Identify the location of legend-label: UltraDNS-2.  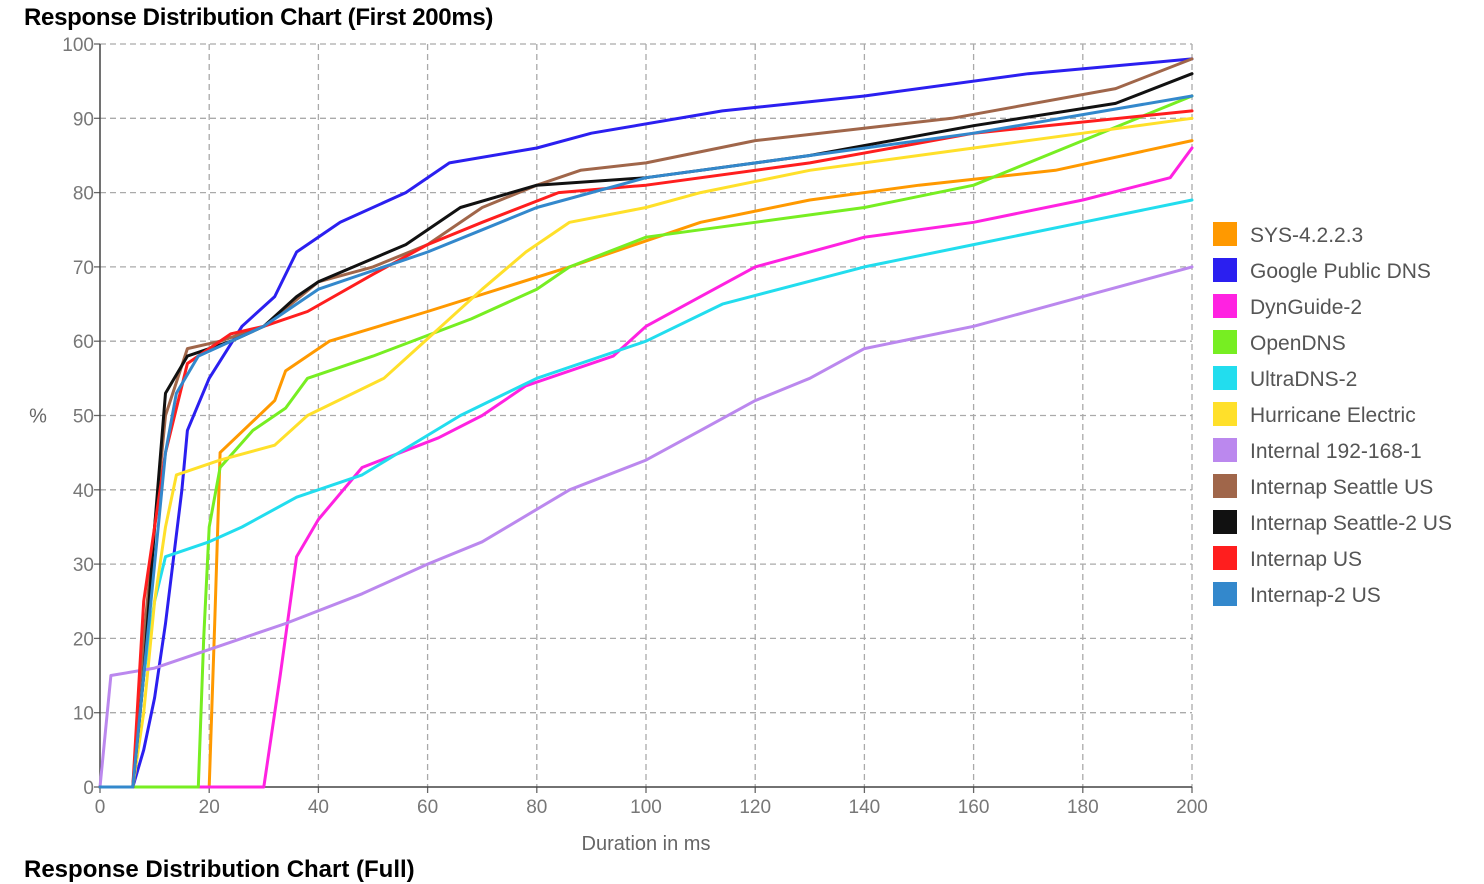
(1303, 379).